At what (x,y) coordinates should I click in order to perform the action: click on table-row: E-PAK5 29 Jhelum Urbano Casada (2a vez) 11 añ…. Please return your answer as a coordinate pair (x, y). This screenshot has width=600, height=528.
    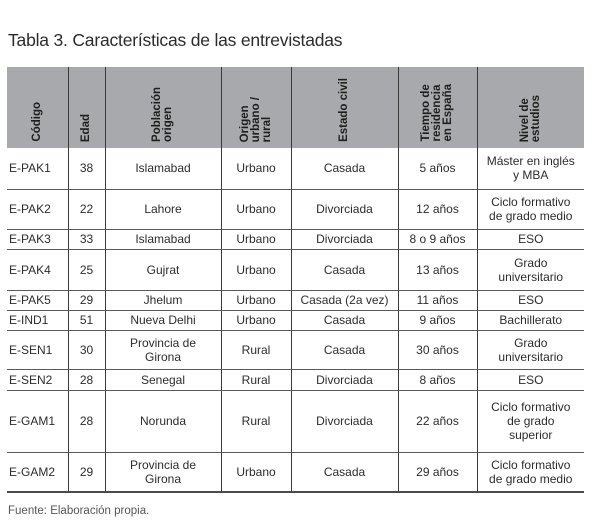
    Looking at the image, I should click on (295, 300).